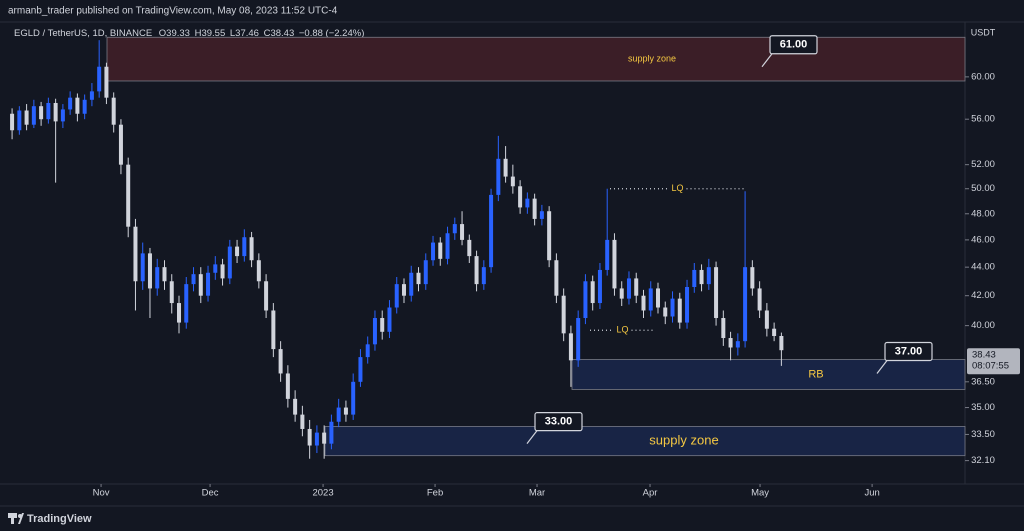 The image size is (1024, 531). What do you see at coordinates (174, 33) in the screenshot?
I see `legend-open: O39.33` at bounding box center [174, 33].